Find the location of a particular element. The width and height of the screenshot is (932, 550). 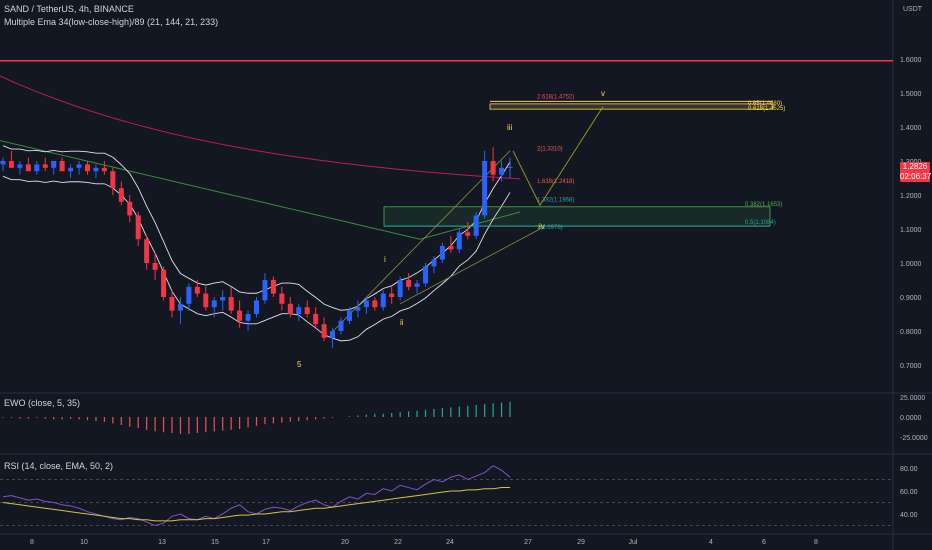

ema-mid-line is located at coordinates (260, 190).